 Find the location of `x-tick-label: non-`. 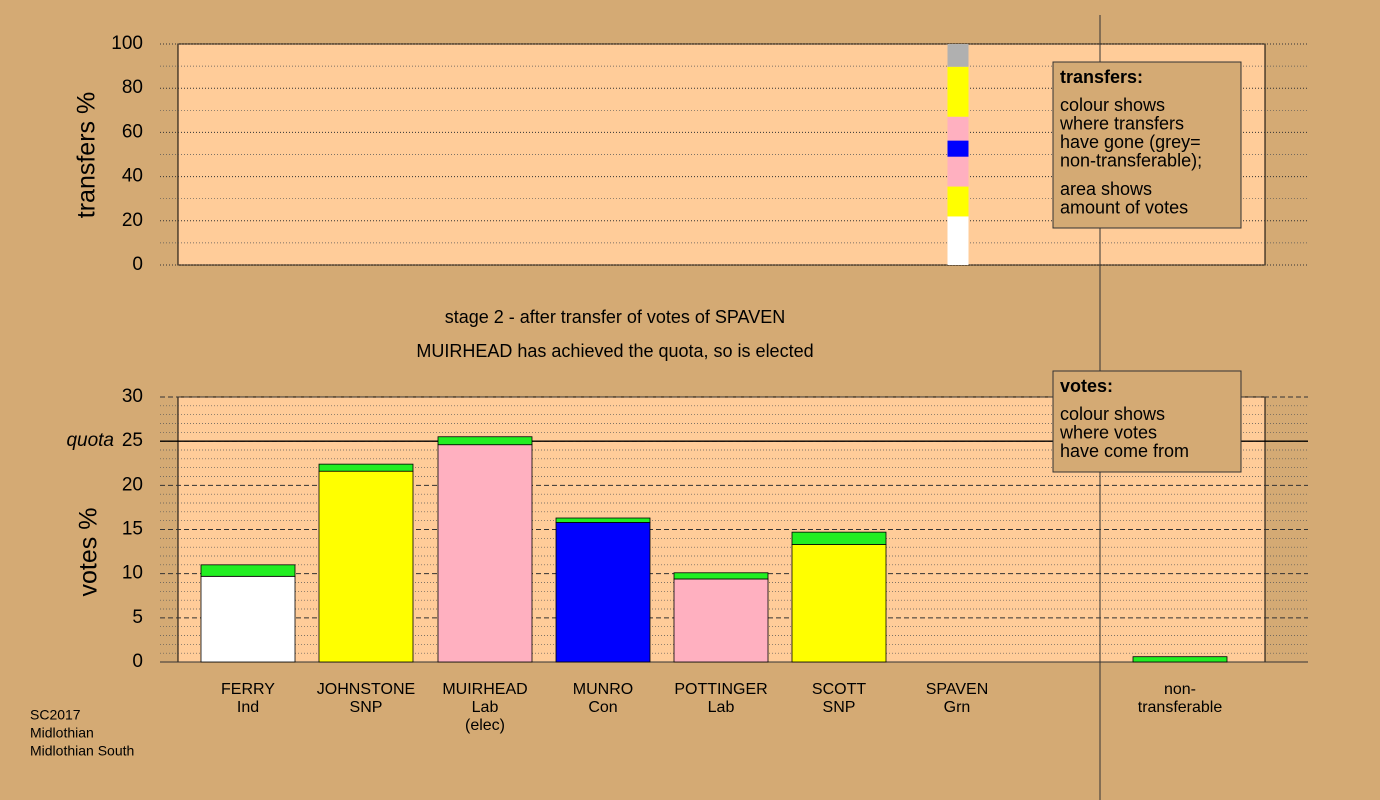

x-tick-label: non- is located at coordinates (1180, 689).